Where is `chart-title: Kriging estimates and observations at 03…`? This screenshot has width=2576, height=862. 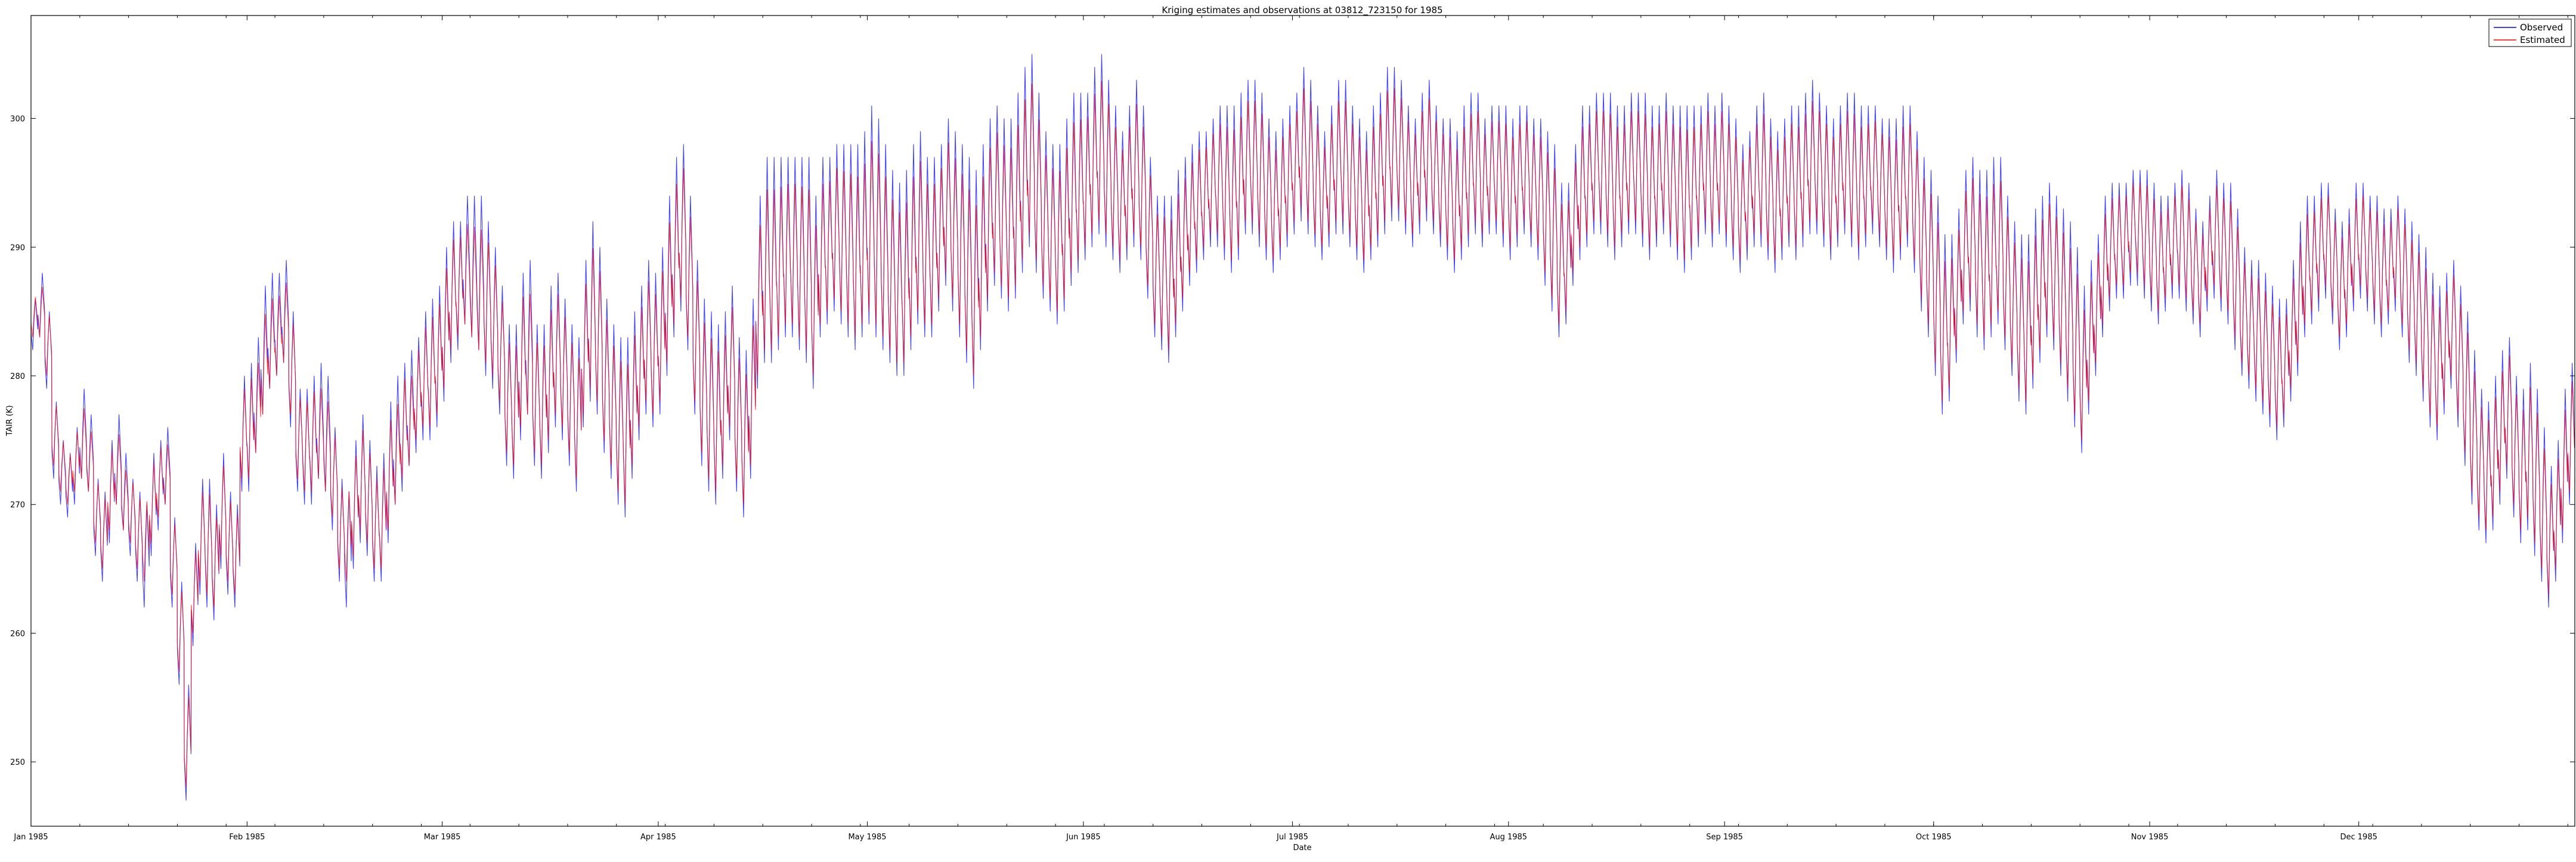 chart-title: Kriging estimates and observations at 03… is located at coordinates (1302, 10).